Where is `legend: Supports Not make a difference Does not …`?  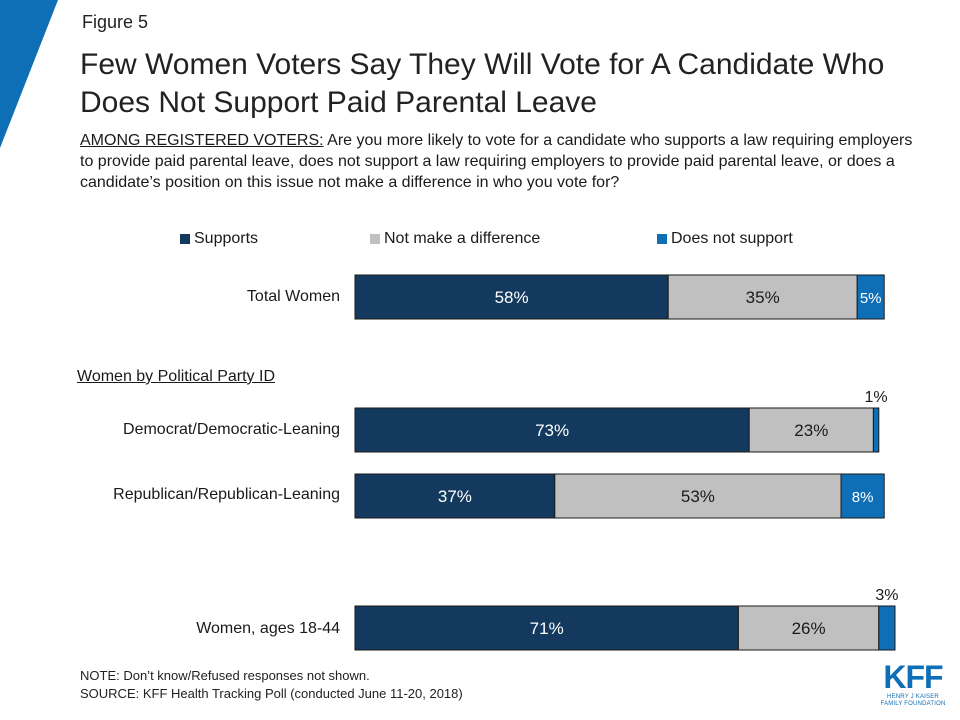 legend: Supports Not make a difference Does not … is located at coordinates (480, 240).